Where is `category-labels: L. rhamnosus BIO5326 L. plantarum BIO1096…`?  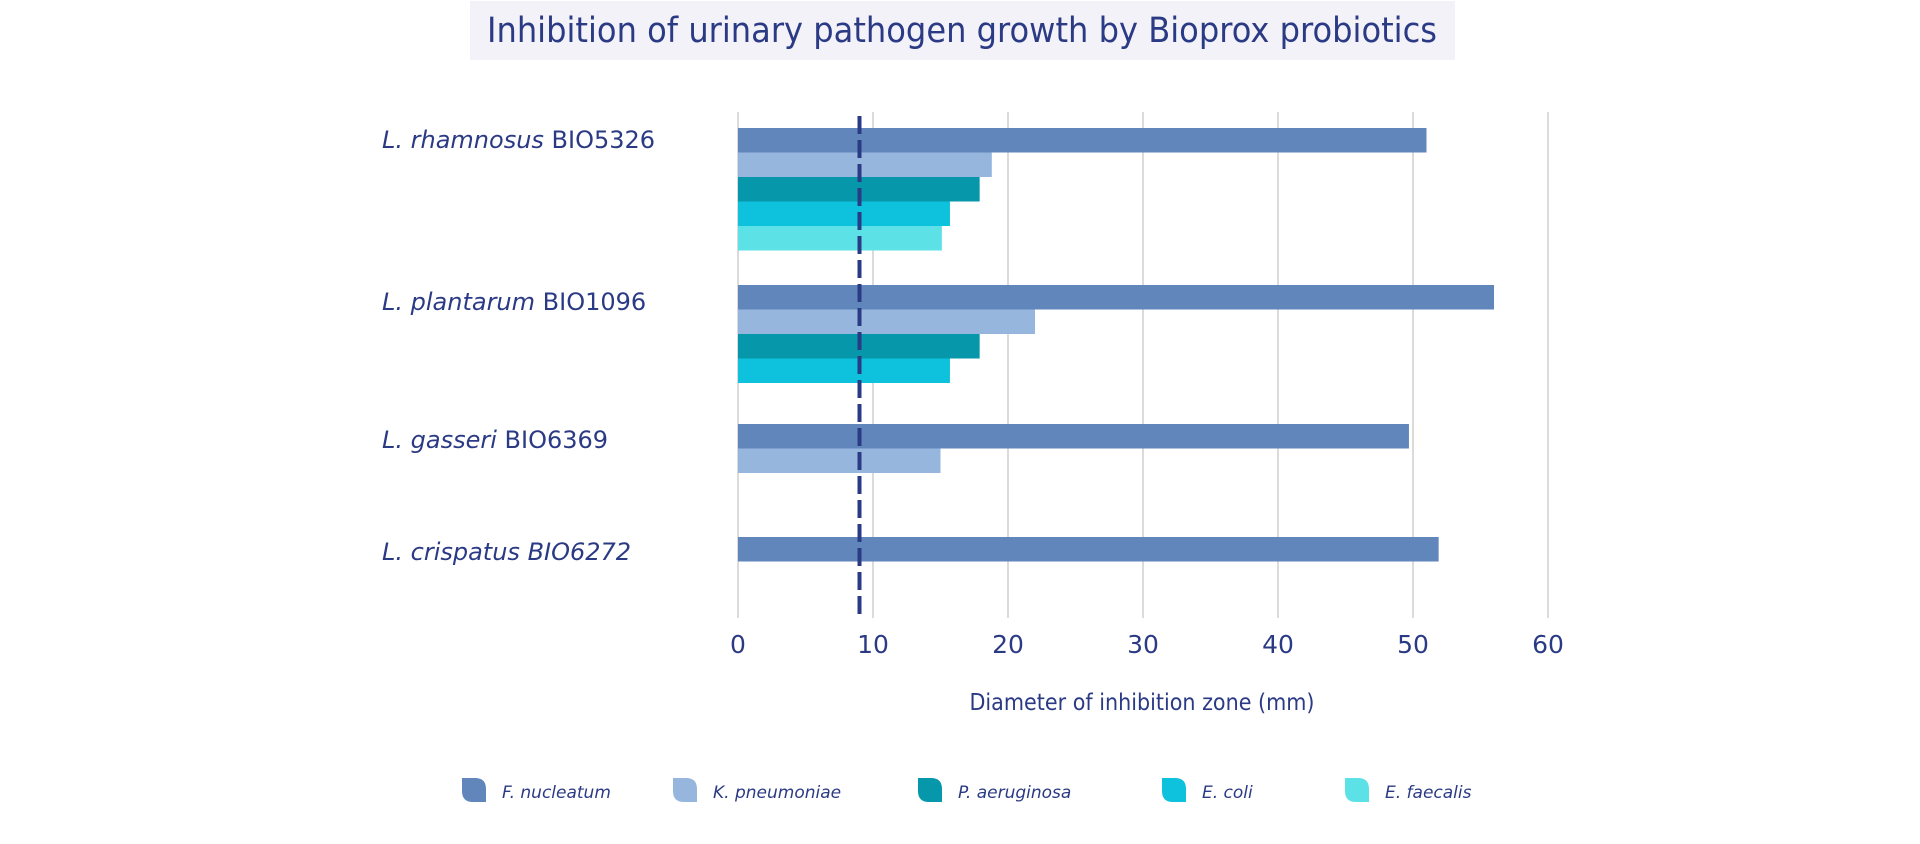
category-labels: L. rhamnosus BIO5326 L. plantarum BIO1096… is located at coordinates (518, 346).